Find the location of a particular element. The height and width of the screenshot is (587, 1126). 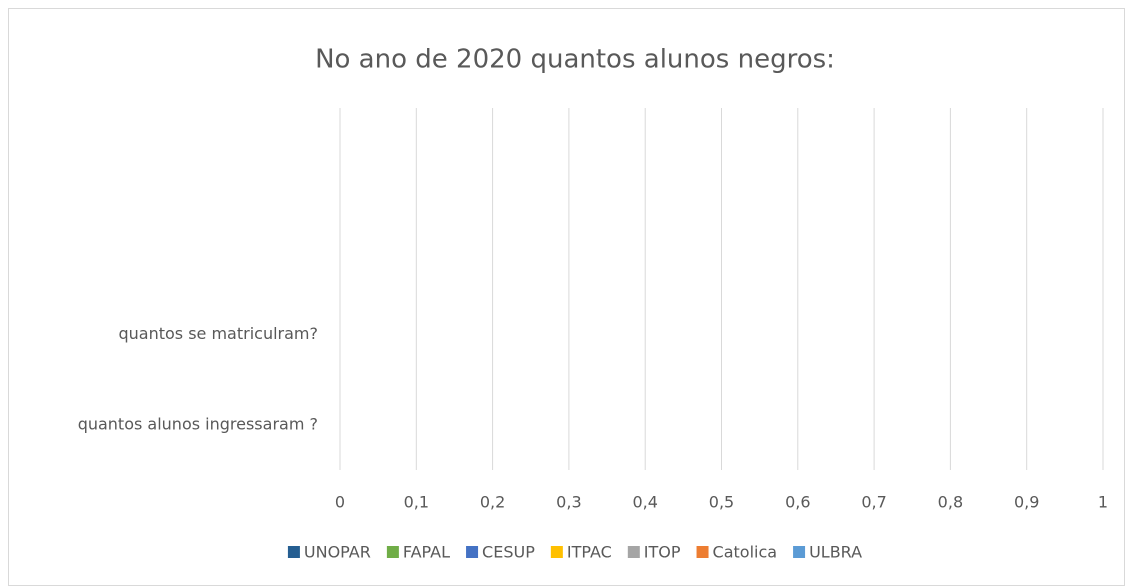

legend-label: CESUP is located at coordinates (508, 552).